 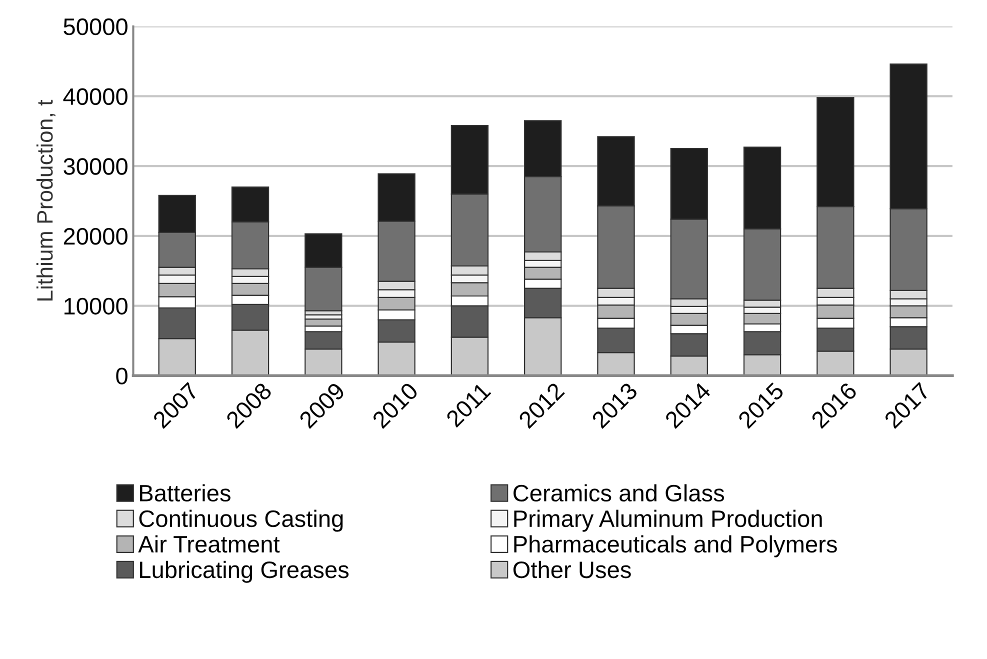 I want to click on legend-label: Batteries, so click(x=185, y=493).